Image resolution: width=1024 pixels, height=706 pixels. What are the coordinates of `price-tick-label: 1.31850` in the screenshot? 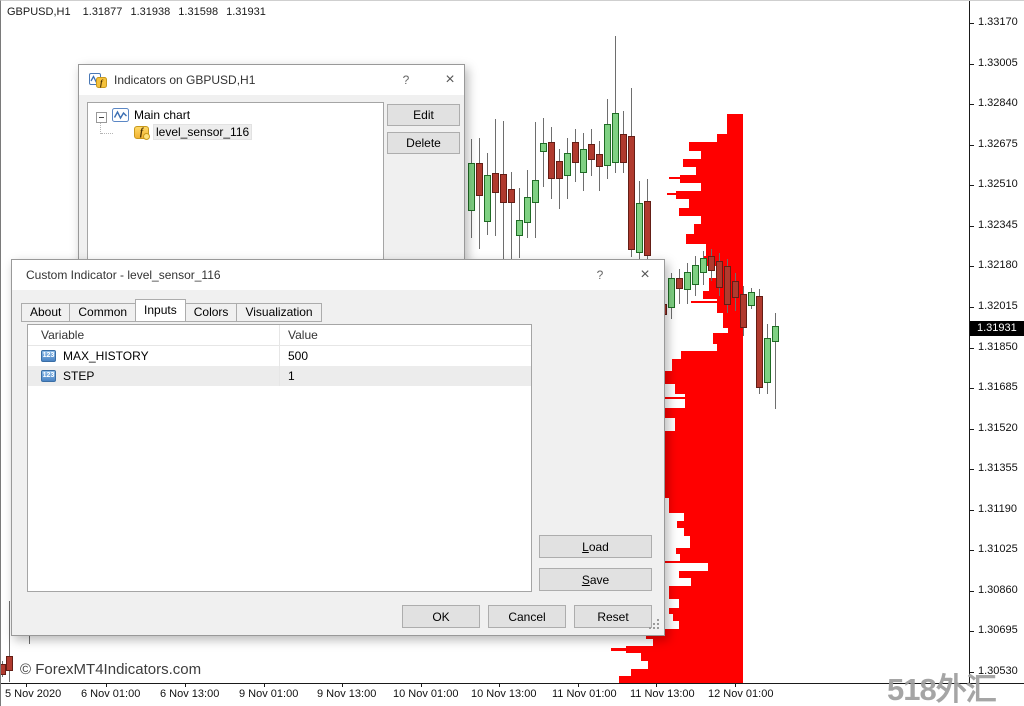 It's located at (998, 347).